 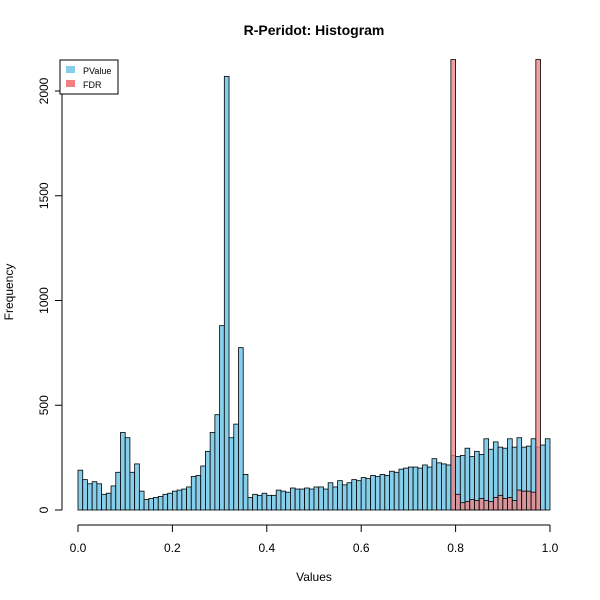 What do you see at coordinates (44, 509) in the screenshot?
I see `y-tick-label: 0` at bounding box center [44, 509].